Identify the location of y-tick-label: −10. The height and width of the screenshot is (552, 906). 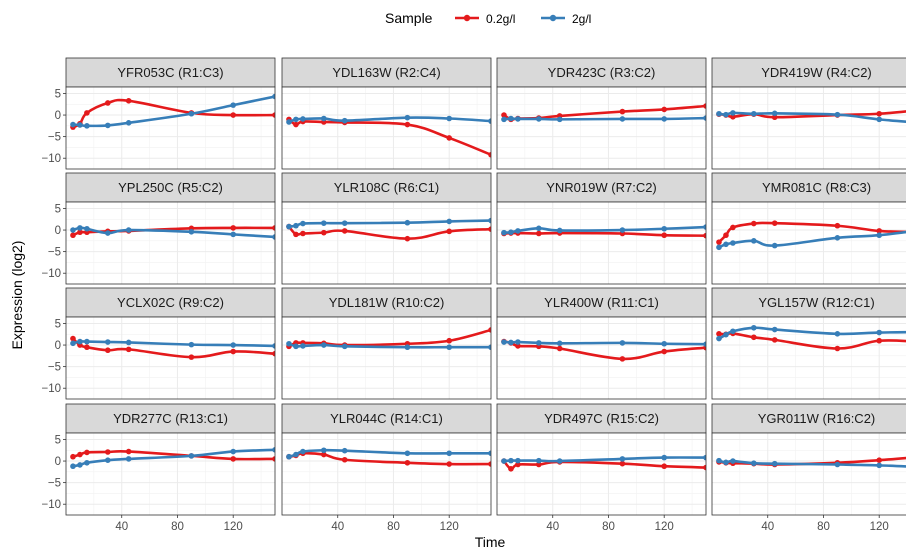
(51, 389).